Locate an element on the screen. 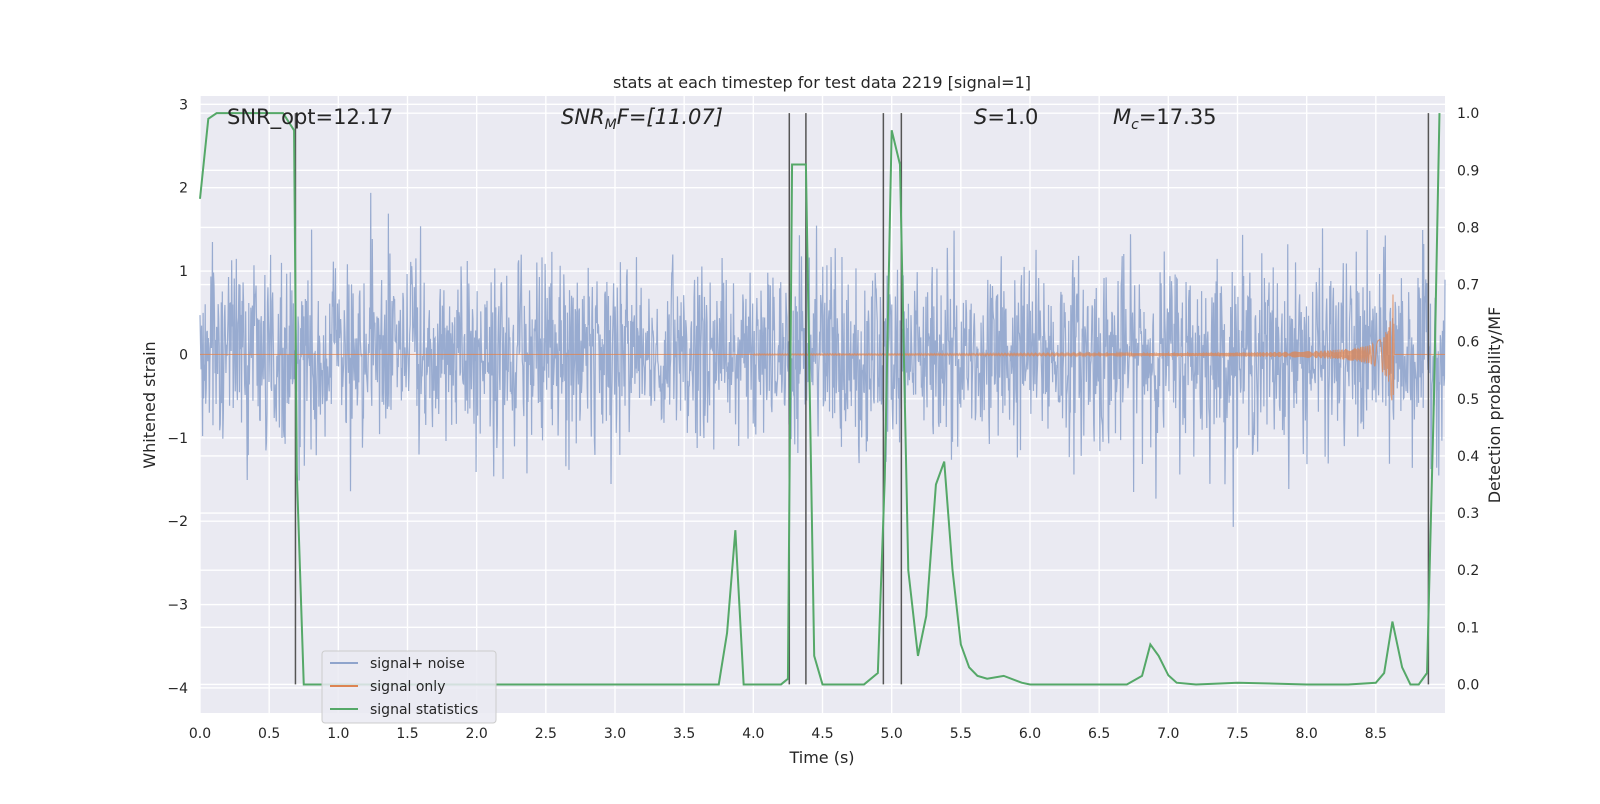  left-y-tick-label-3: 0 is located at coordinates (183, 355).